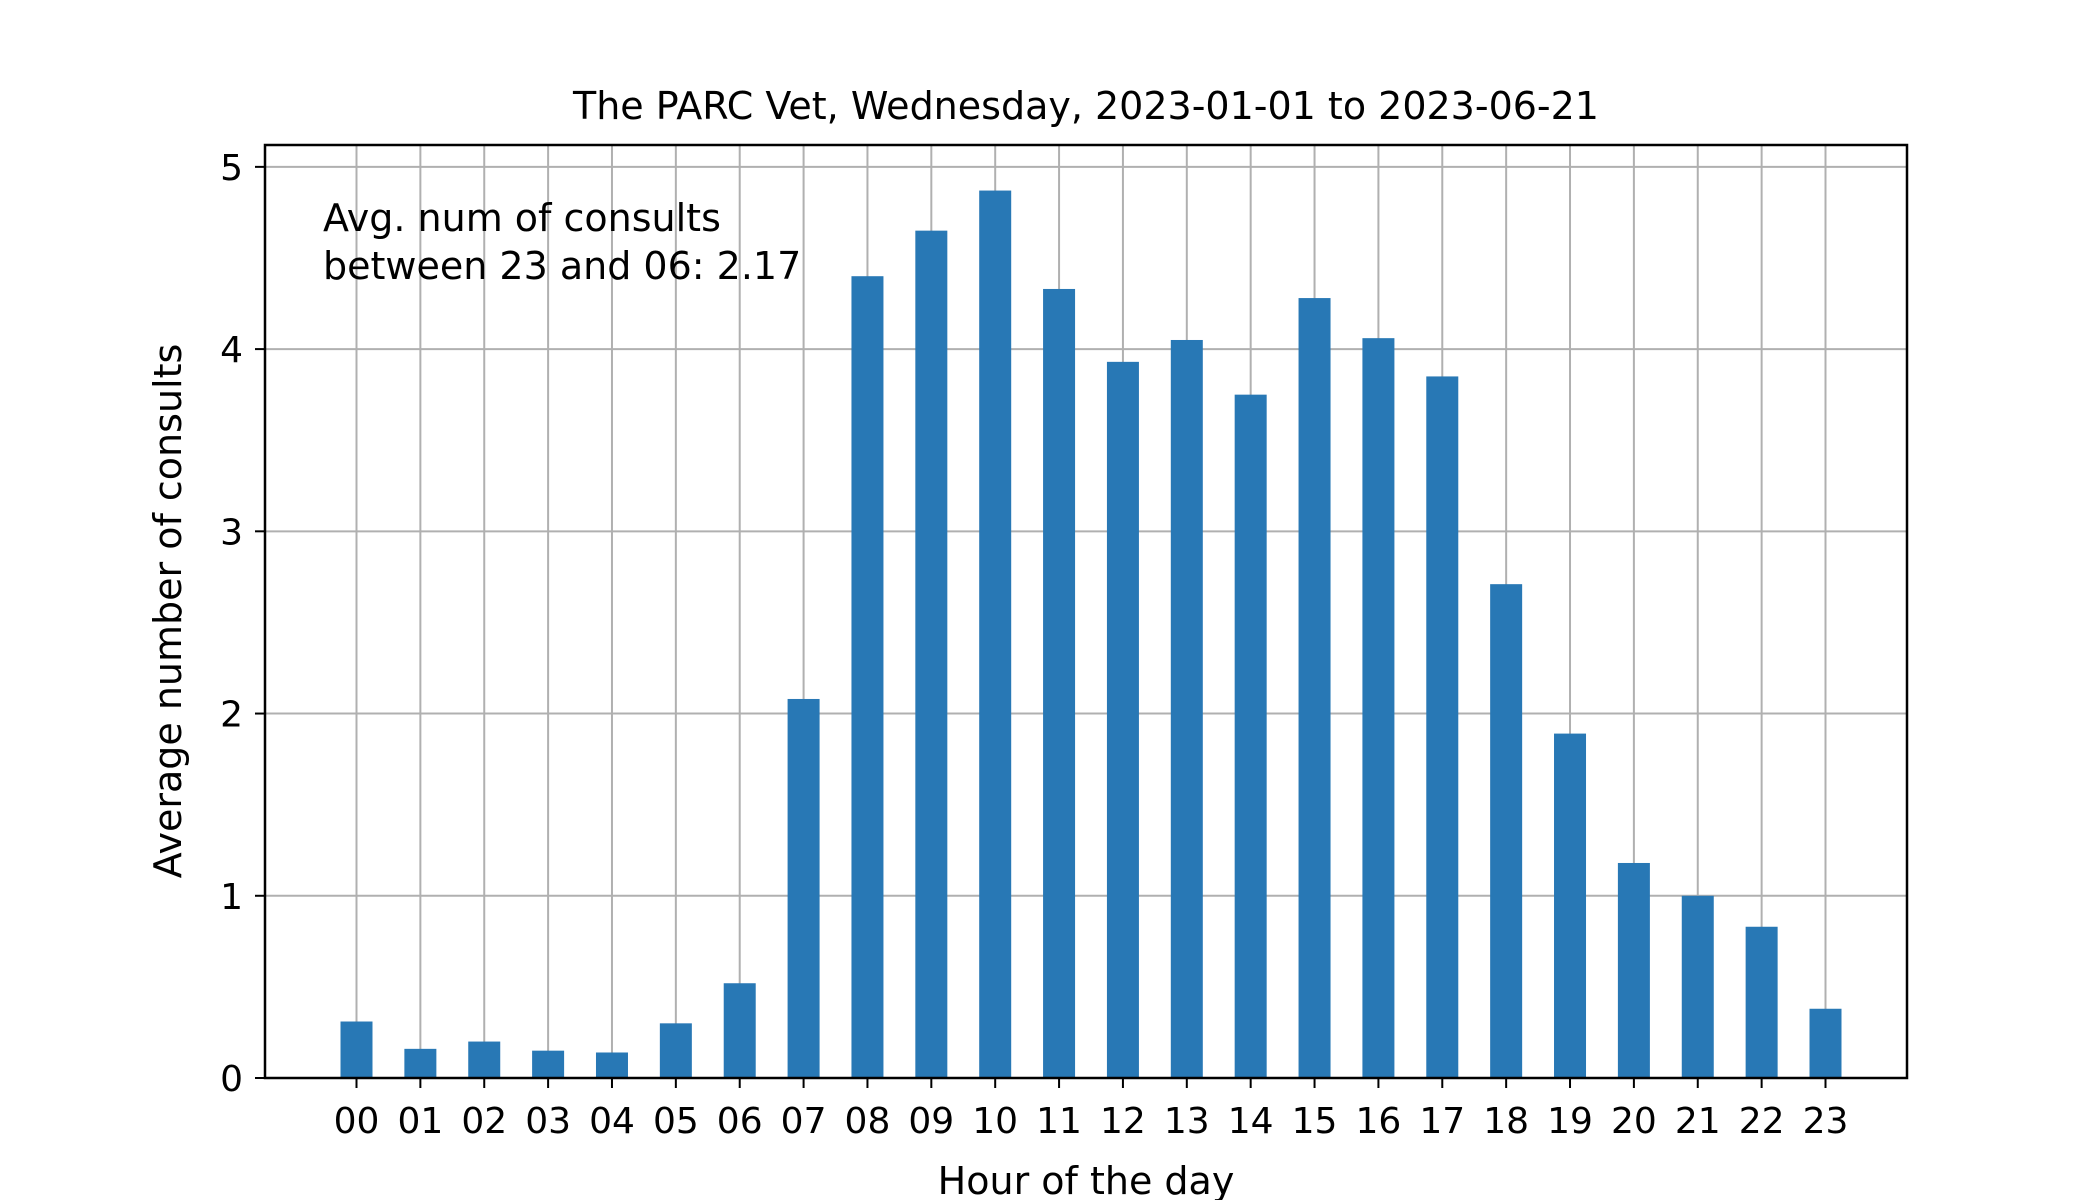 The image size is (2100, 1200). Describe the element at coordinates (1315, 1121) in the screenshot. I see `x-tick-label: 15` at that location.